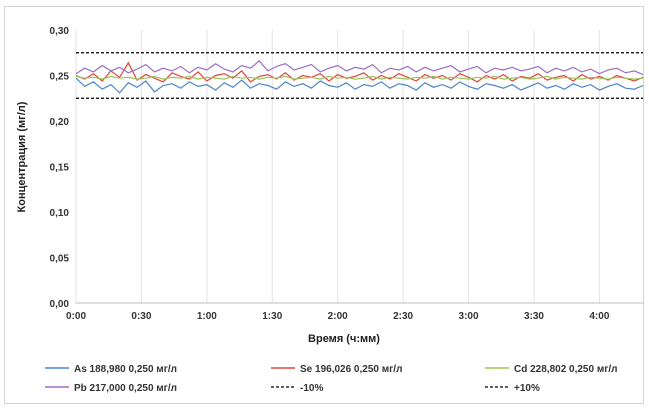 This screenshot has height=409, width=649. Describe the element at coordinates (60, 213) in the screenshot. I see `y-tick-label: 0,10` at that location.